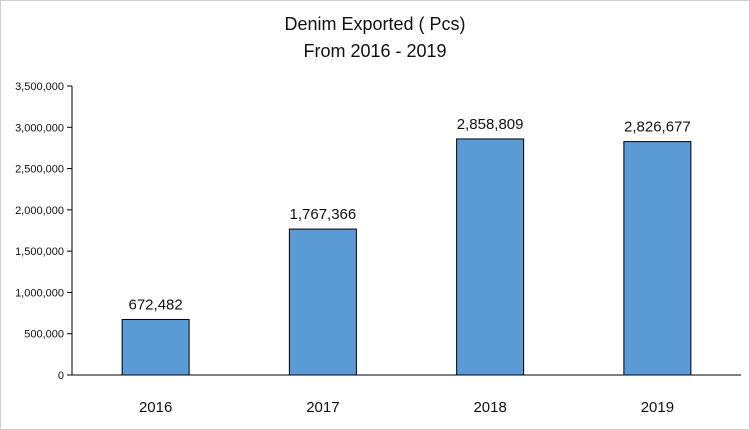 The width and height of the screenshot is (750, 430). What do you see at coordinates (375, 38) in the screenshot?
I see `chart-title-block: Denim Exported ( Pcs) From 2016 - 2019` at bounding box center [375, 38].